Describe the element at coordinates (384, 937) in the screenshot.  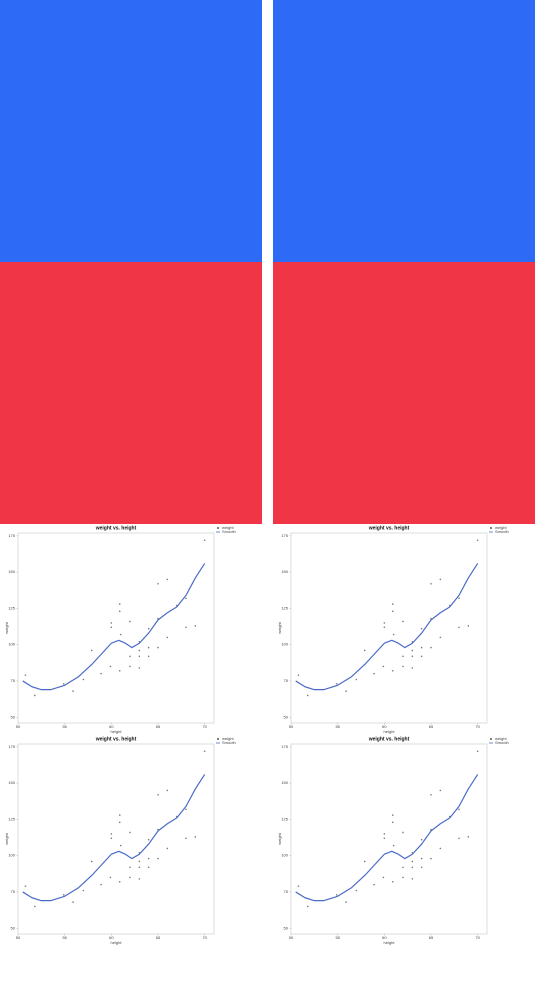
I see `x-tick-label: 60` at that location.